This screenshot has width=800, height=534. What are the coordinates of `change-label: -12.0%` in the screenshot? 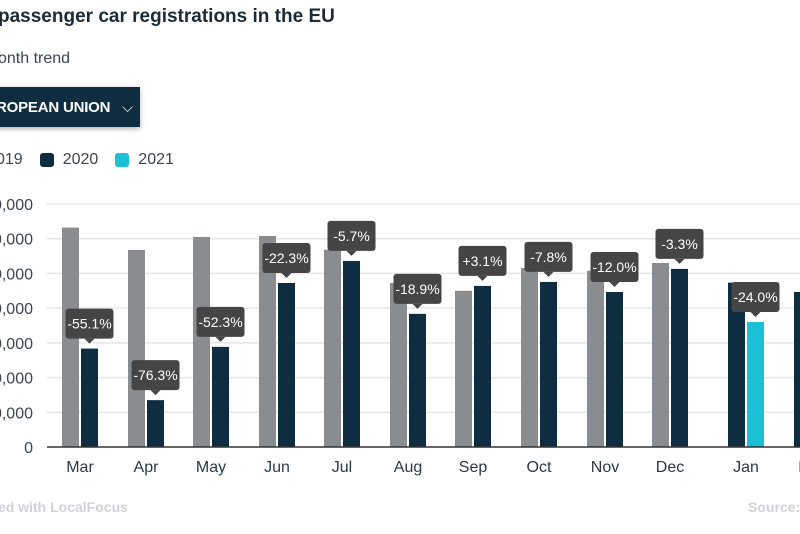 It's located at (614, 267).